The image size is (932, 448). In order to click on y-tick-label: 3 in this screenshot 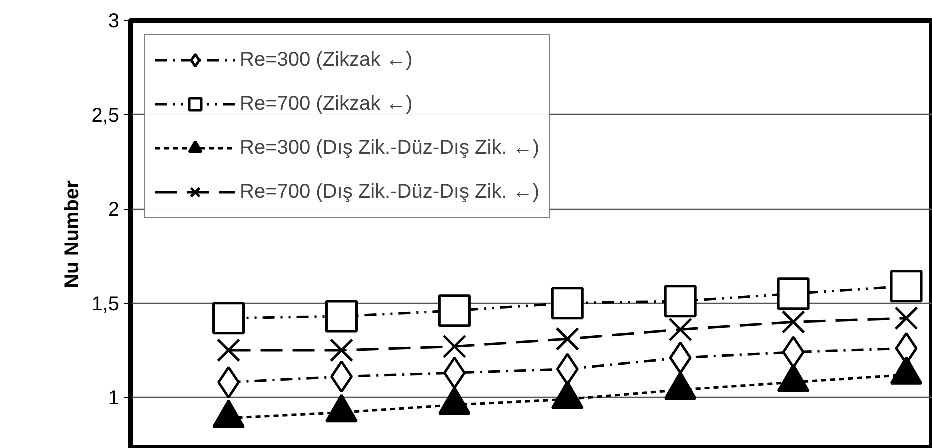, I will do `click(114, 21)`.